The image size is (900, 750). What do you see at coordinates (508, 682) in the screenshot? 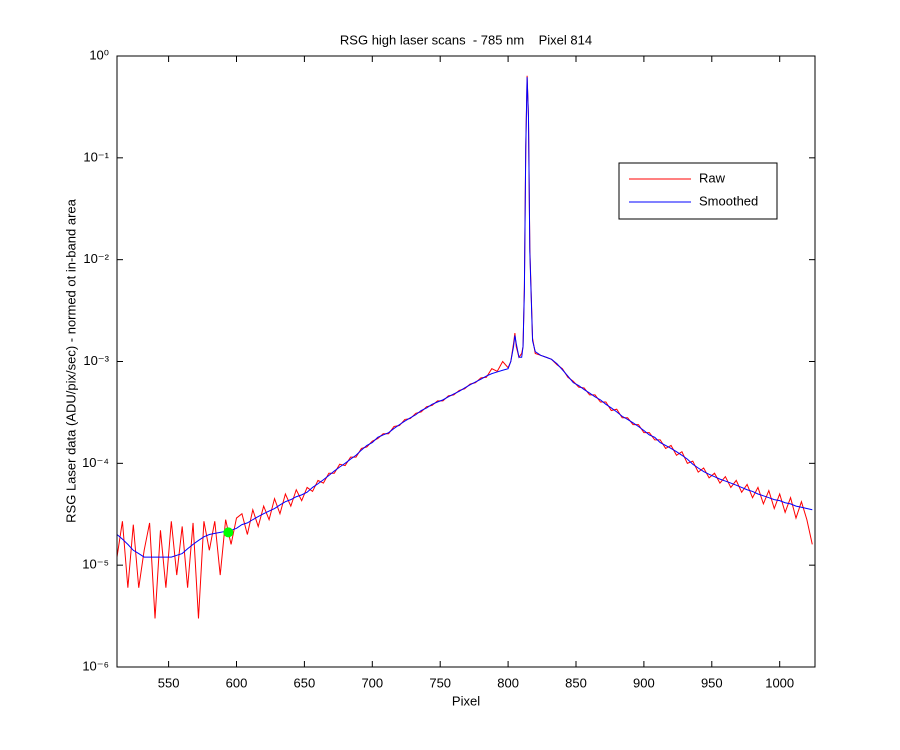
I see `x-tick-label: 800` at bounding box center [508, 682].